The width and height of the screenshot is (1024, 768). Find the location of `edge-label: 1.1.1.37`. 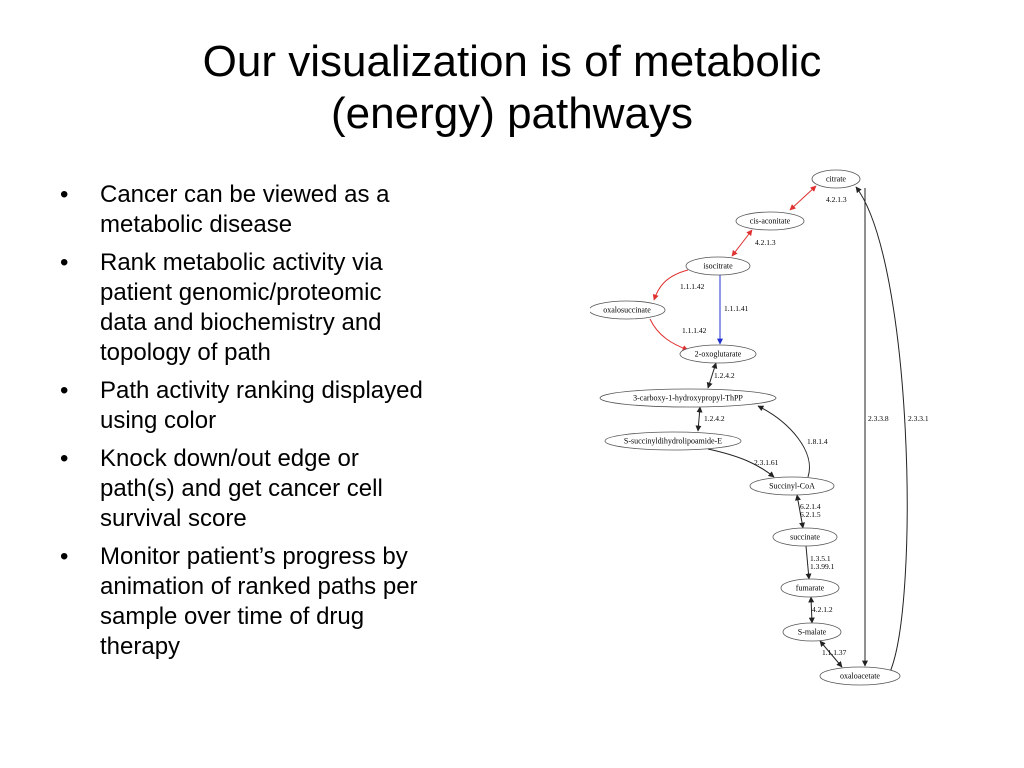

edge-label: 1.1.1.37 is located at coordinates (834, 652).